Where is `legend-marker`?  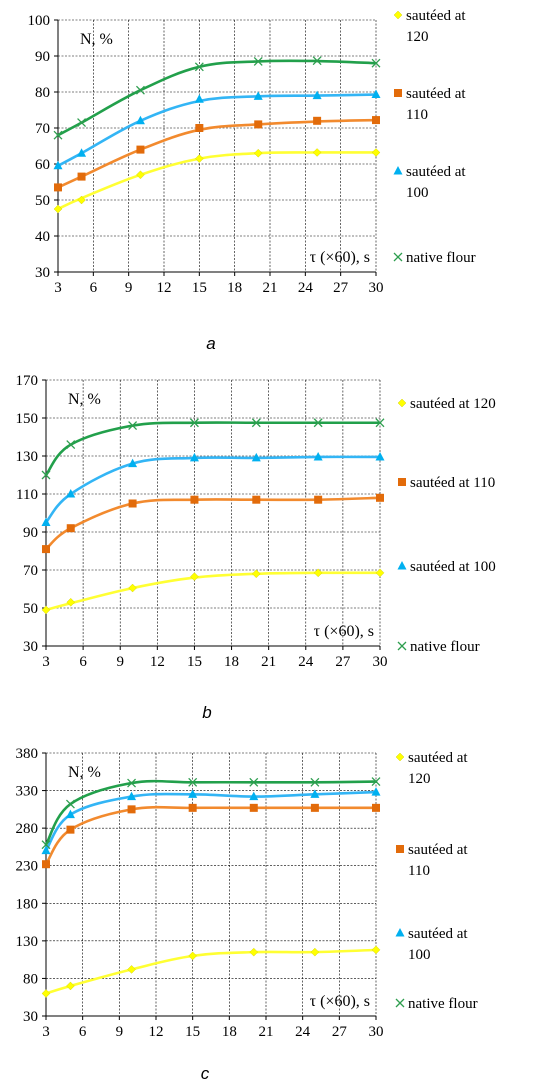
legend-marker is located at coordinates (400, 1003).